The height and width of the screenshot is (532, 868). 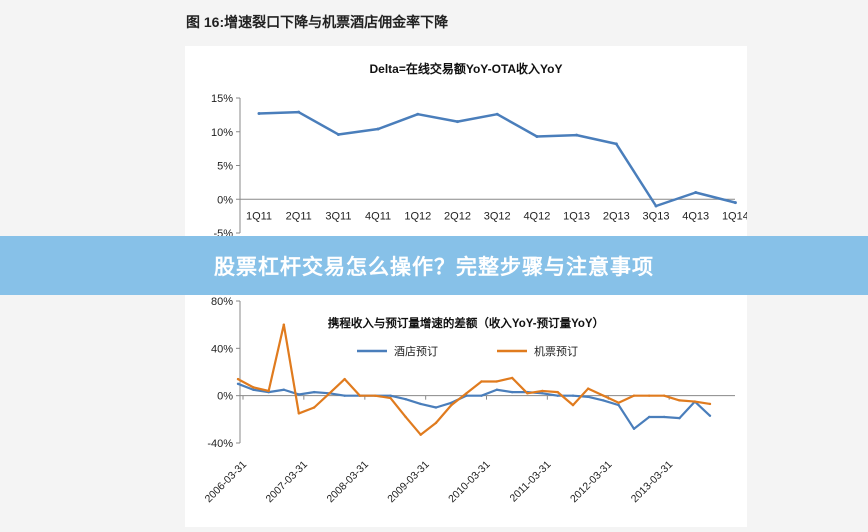 I want to click on chart2-legend-label: 酒店预订, so click(x=416, y=351).